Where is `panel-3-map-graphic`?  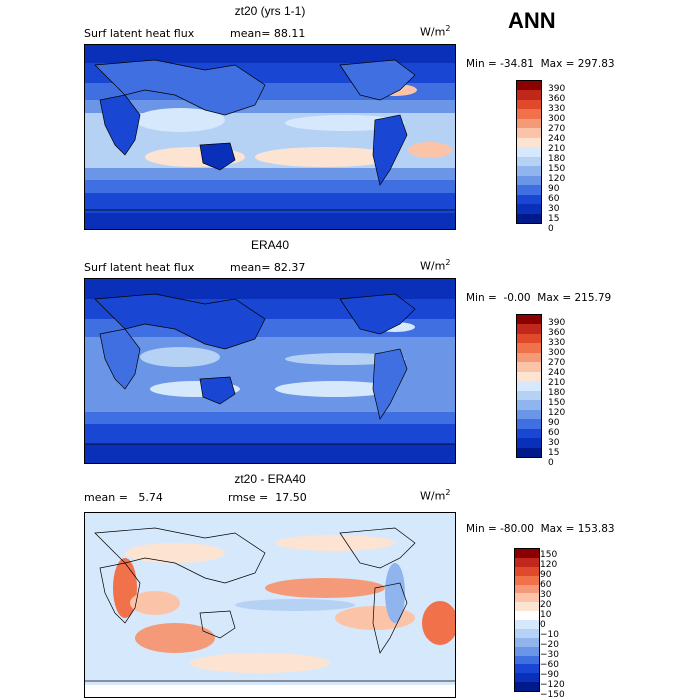 panel-3-map-graphic is located at coordinates (270, 605).